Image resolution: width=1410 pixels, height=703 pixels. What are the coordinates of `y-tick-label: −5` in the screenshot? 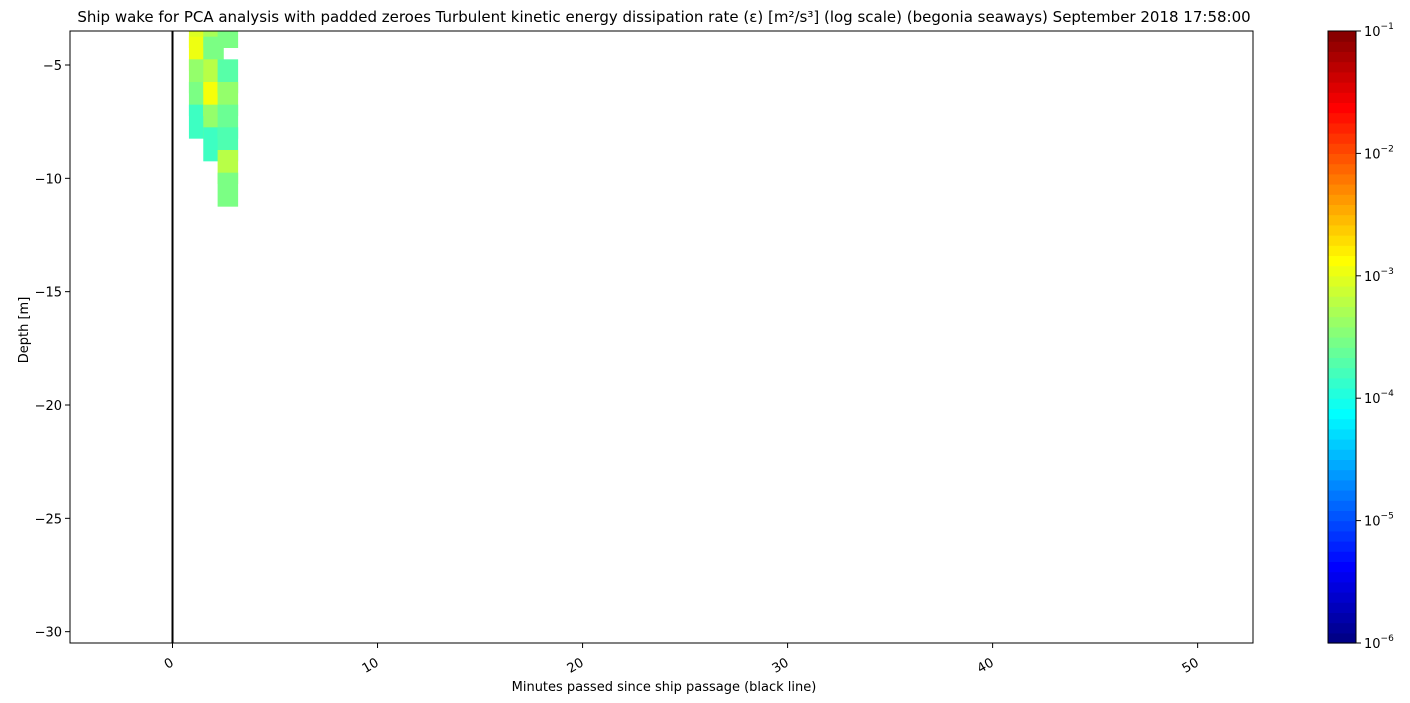 It's located at (52, 66).